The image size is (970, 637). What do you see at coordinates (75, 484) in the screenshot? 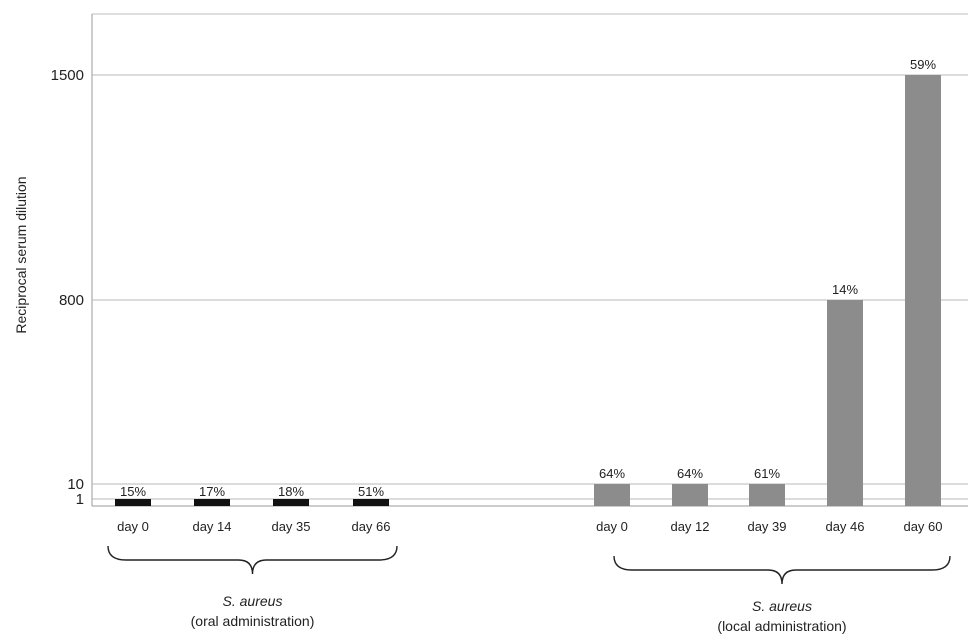
I see `y-tick-label: 10` at bounding box center [75, 484].